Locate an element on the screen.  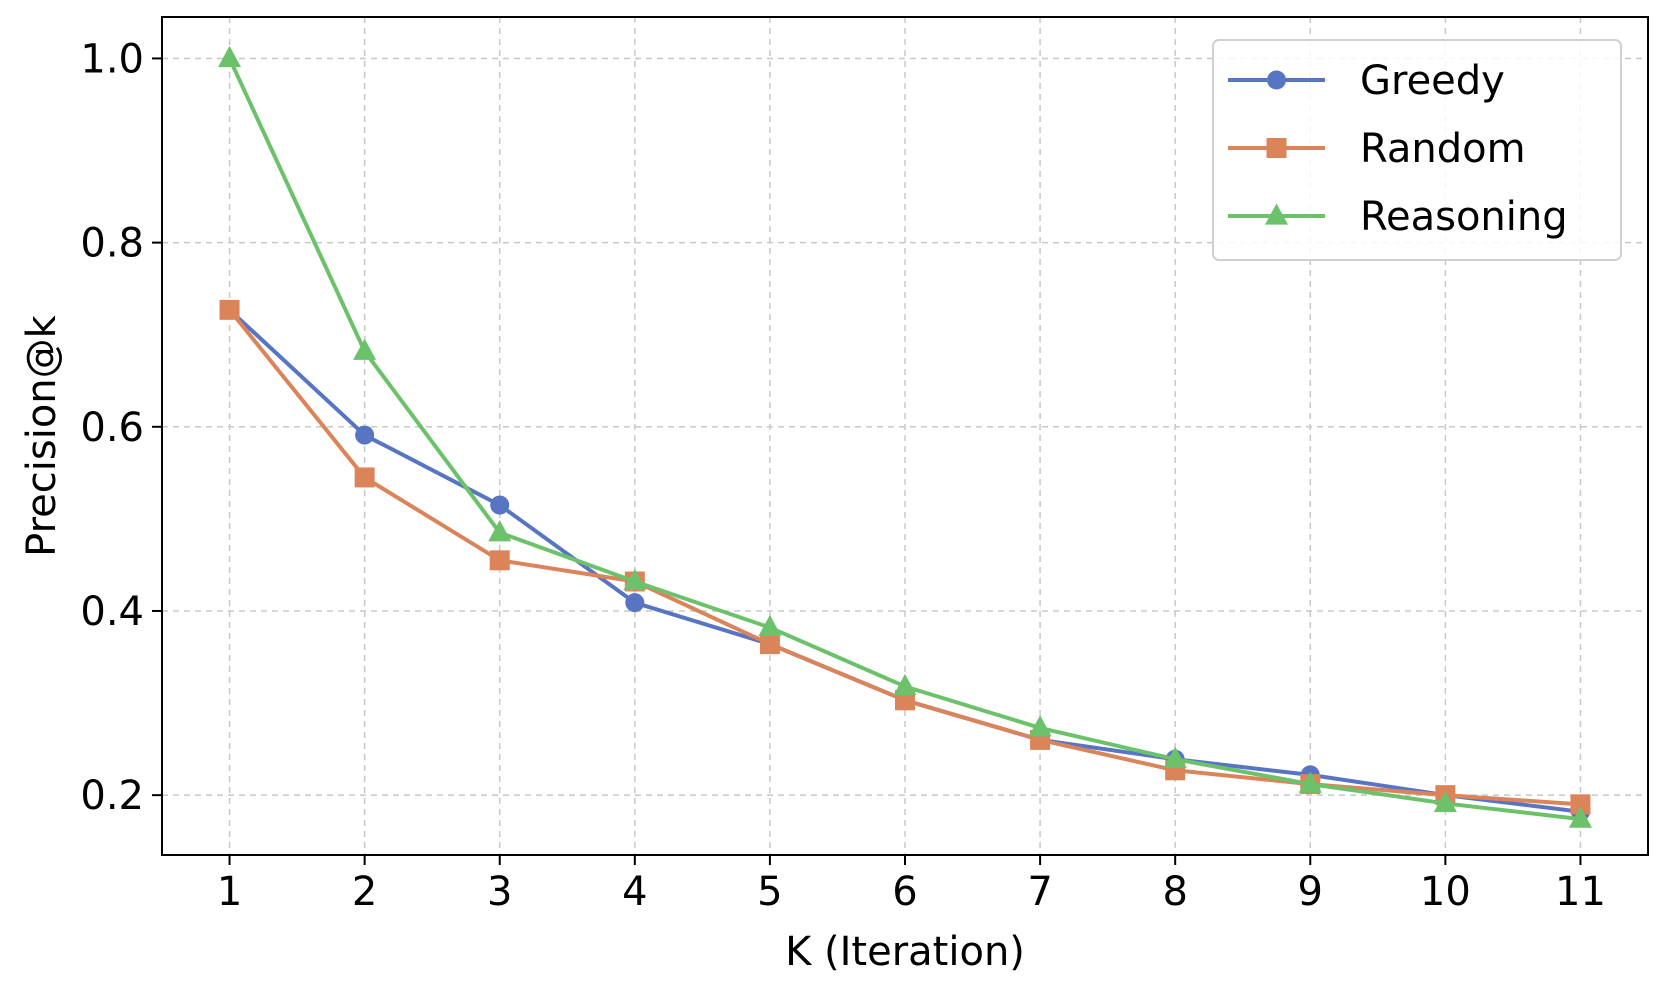
y-tick-label: 0.4 is located at coordinates (112, 612).